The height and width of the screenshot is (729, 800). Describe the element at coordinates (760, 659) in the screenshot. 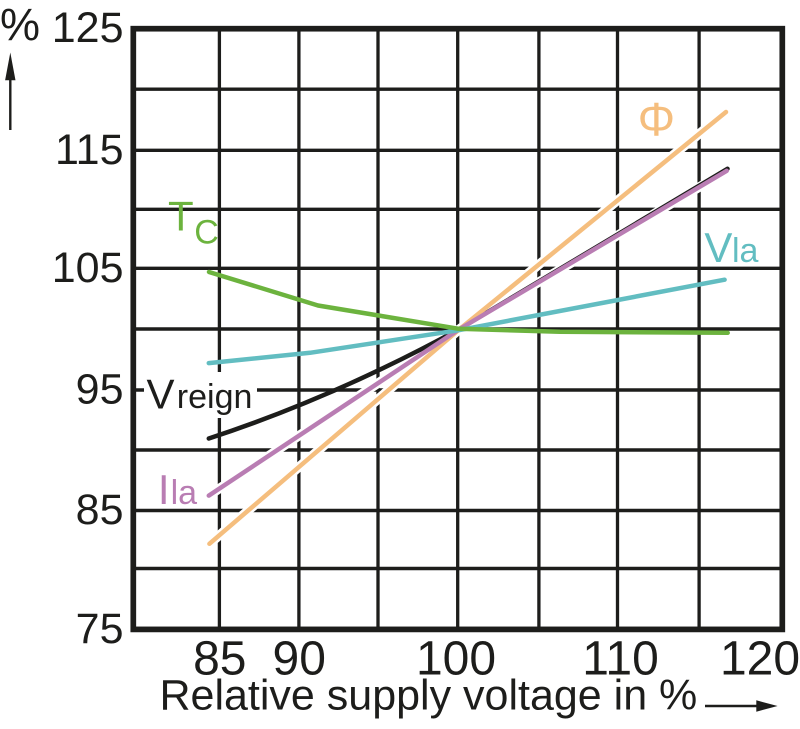

I see `svg-text: 120` at that location.